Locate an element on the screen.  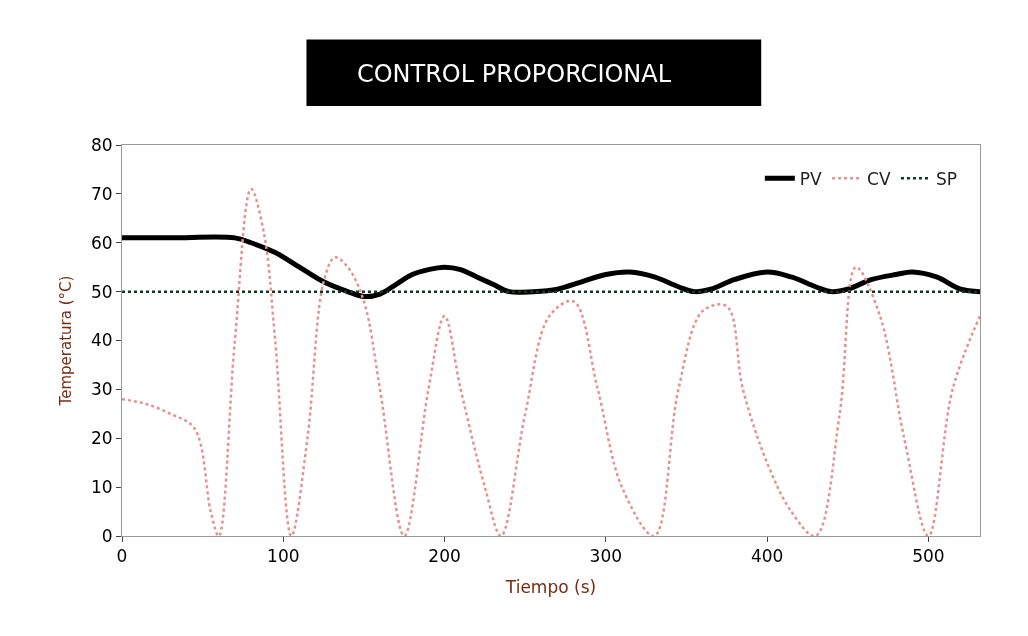
y-tick-label: 40 is located at coordinates (101, 340).